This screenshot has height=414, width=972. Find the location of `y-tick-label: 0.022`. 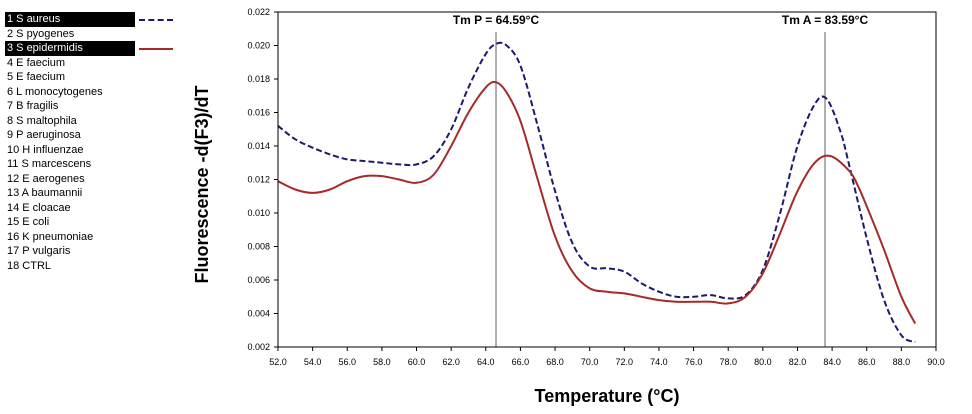

y-tick-label: 0.022 is located at coordinates (258, 12).